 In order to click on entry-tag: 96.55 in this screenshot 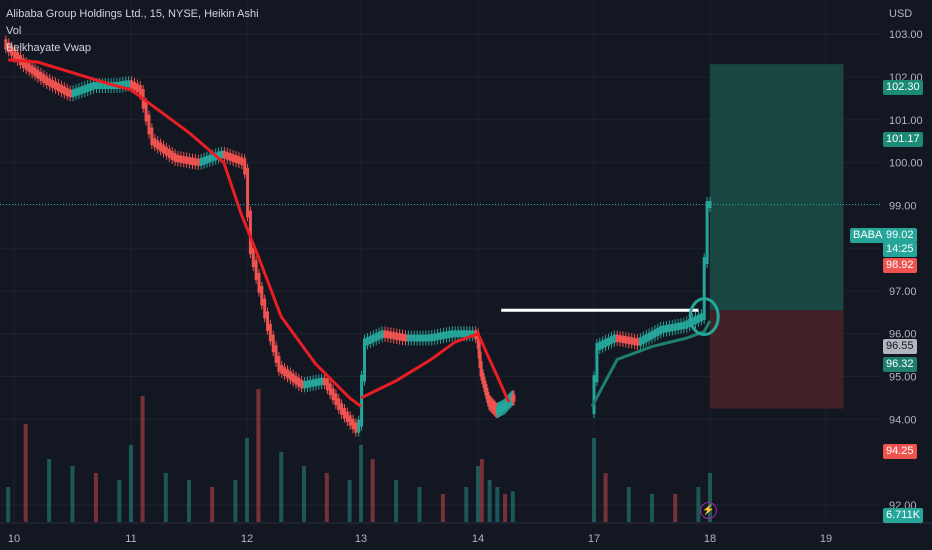, I will do `click(900, 346)`.